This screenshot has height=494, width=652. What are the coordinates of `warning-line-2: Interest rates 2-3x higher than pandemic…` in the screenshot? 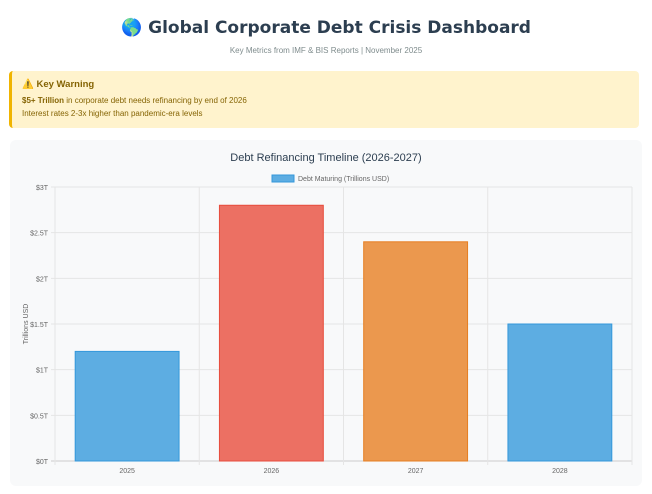 It's located at (112, 113).